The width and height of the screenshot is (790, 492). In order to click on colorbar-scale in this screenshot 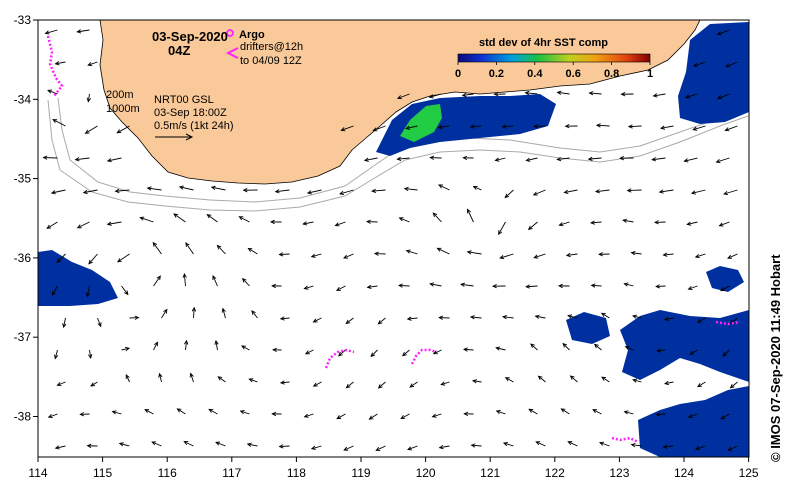, I will do `click(554, 58)`.